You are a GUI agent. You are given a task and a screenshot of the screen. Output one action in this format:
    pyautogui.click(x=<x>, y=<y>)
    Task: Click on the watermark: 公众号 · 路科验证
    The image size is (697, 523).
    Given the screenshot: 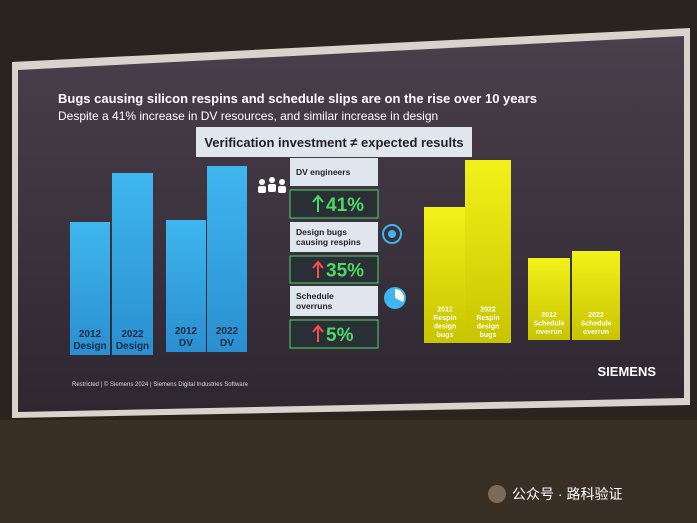 What is the action you would take?
    pyautogui.click(x=567, y=494)
    